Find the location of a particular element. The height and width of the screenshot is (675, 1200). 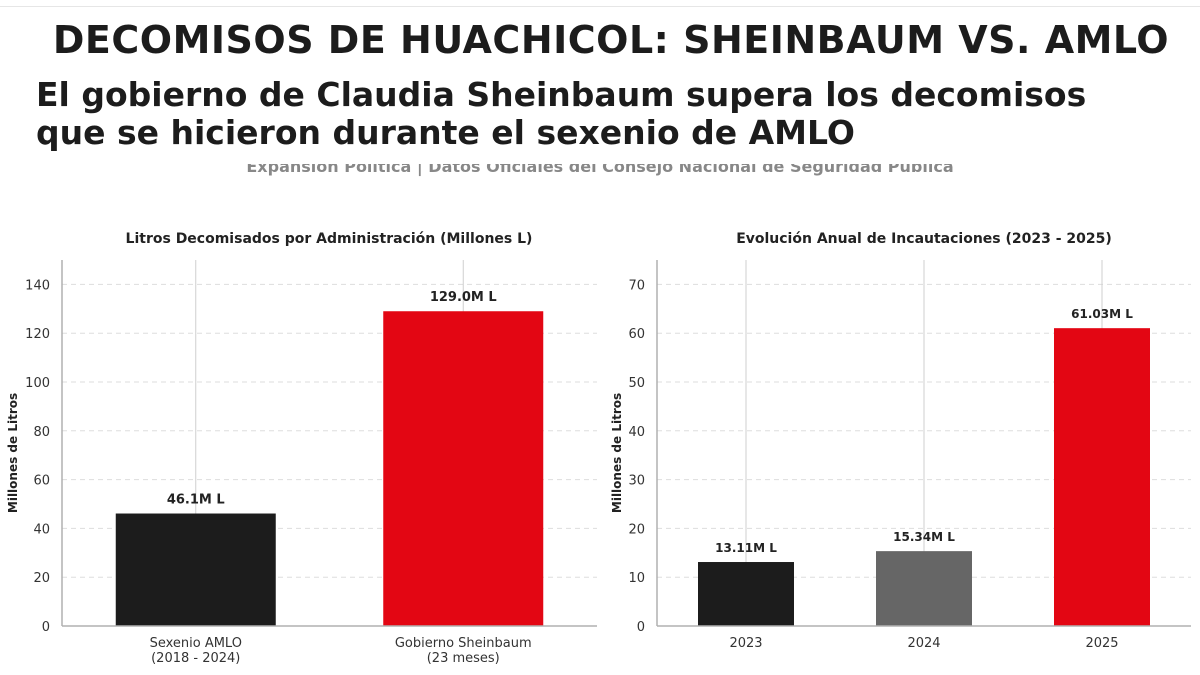

y-tick-label: 70 is located at coordinates (636, 285).